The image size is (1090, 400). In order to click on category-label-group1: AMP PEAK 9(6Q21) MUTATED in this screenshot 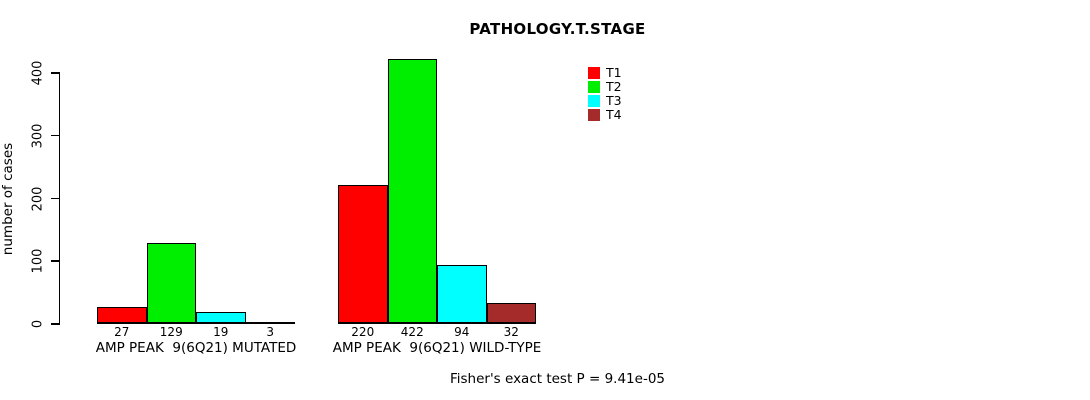, I will do `click(196, 347)`.